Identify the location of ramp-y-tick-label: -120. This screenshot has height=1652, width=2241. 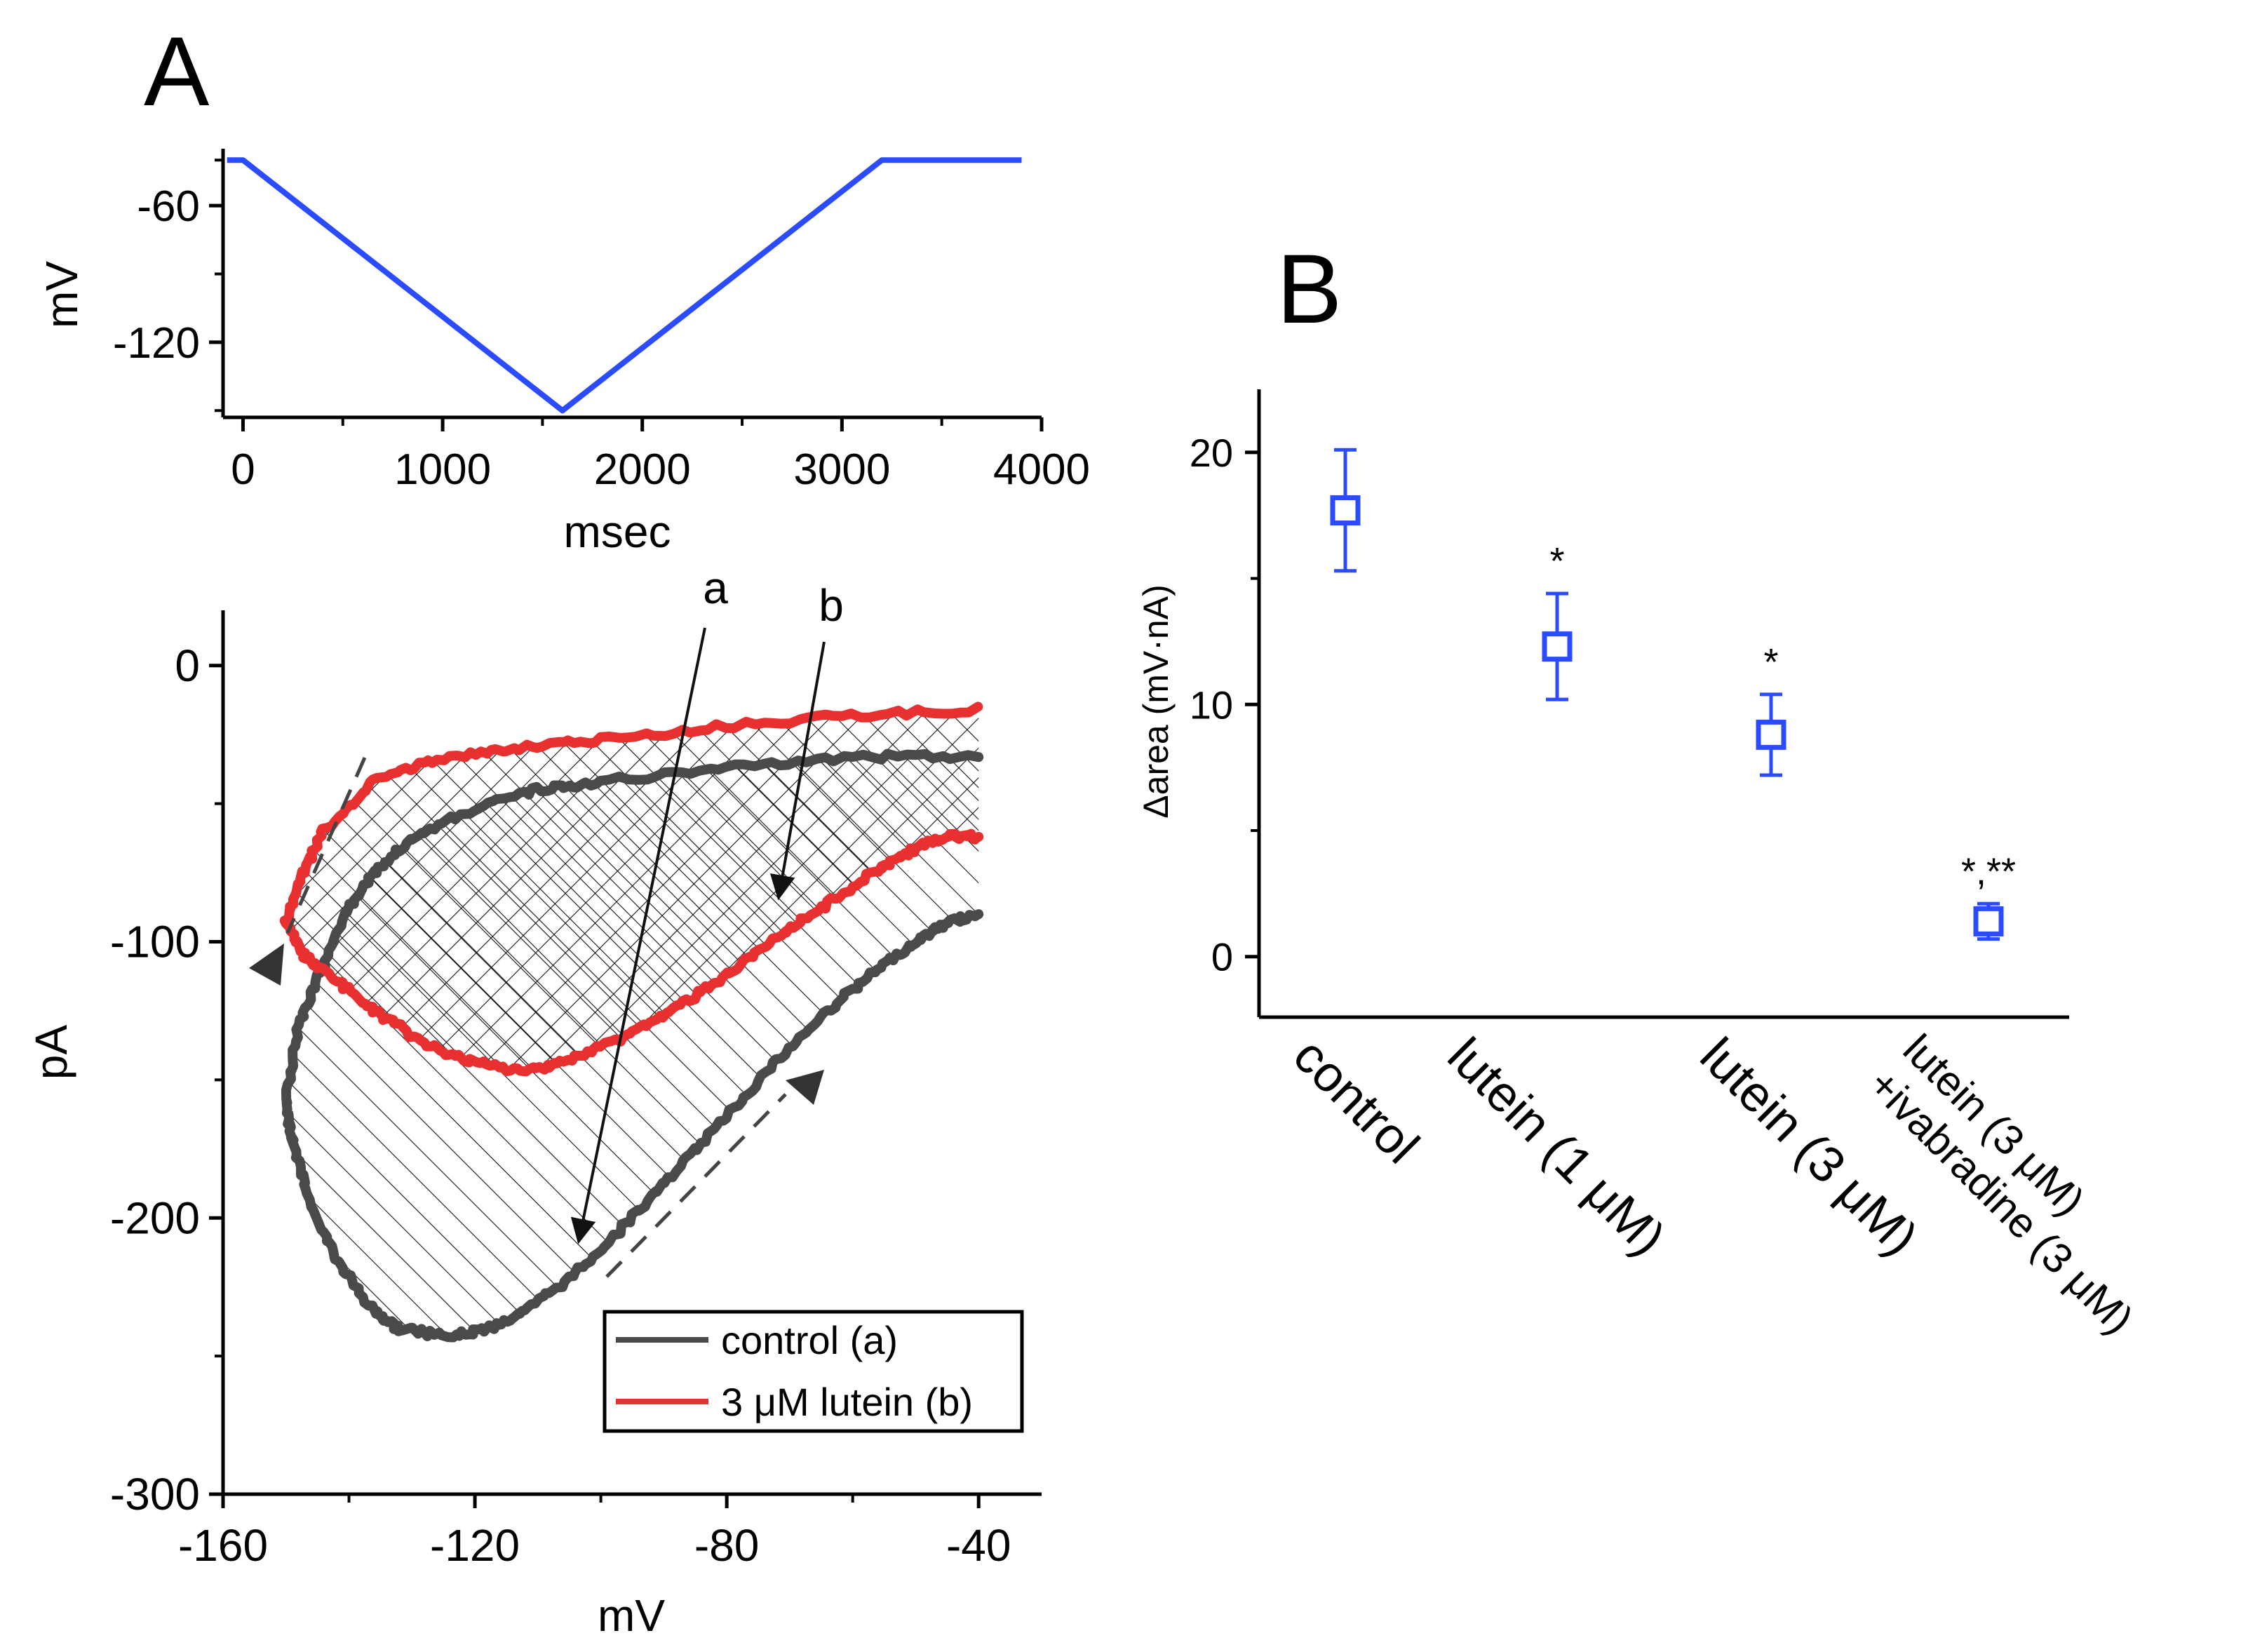
(156, 343).